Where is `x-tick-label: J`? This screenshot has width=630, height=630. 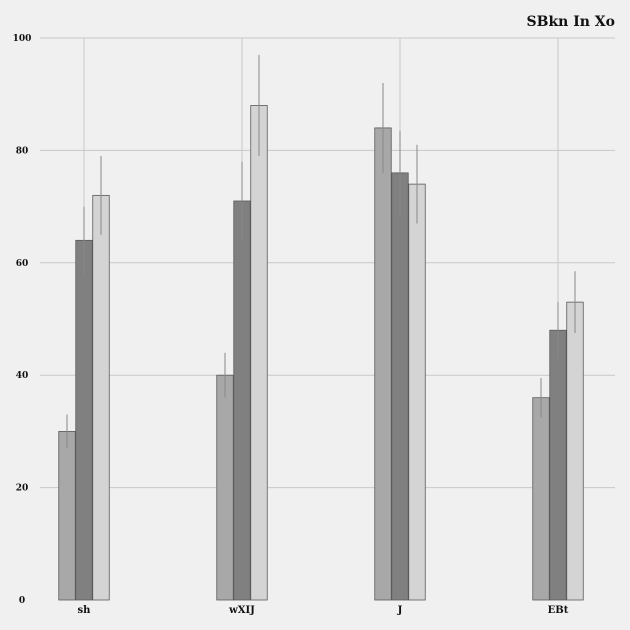 x-tick-label: J is located at coordinates (400, 610).